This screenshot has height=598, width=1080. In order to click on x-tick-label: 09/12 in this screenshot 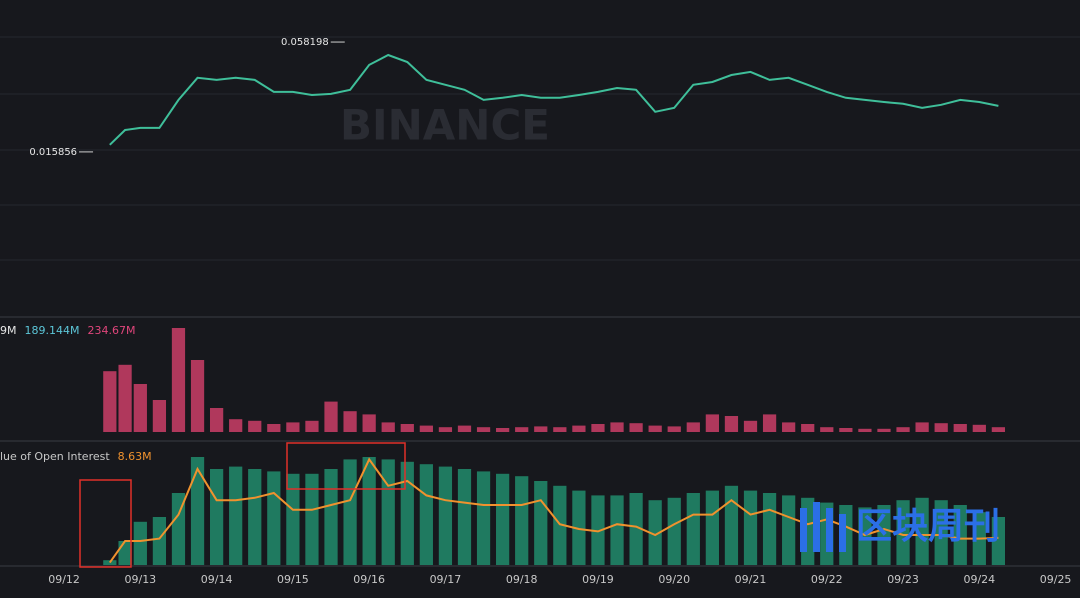, I will do `click(64, 579)`.